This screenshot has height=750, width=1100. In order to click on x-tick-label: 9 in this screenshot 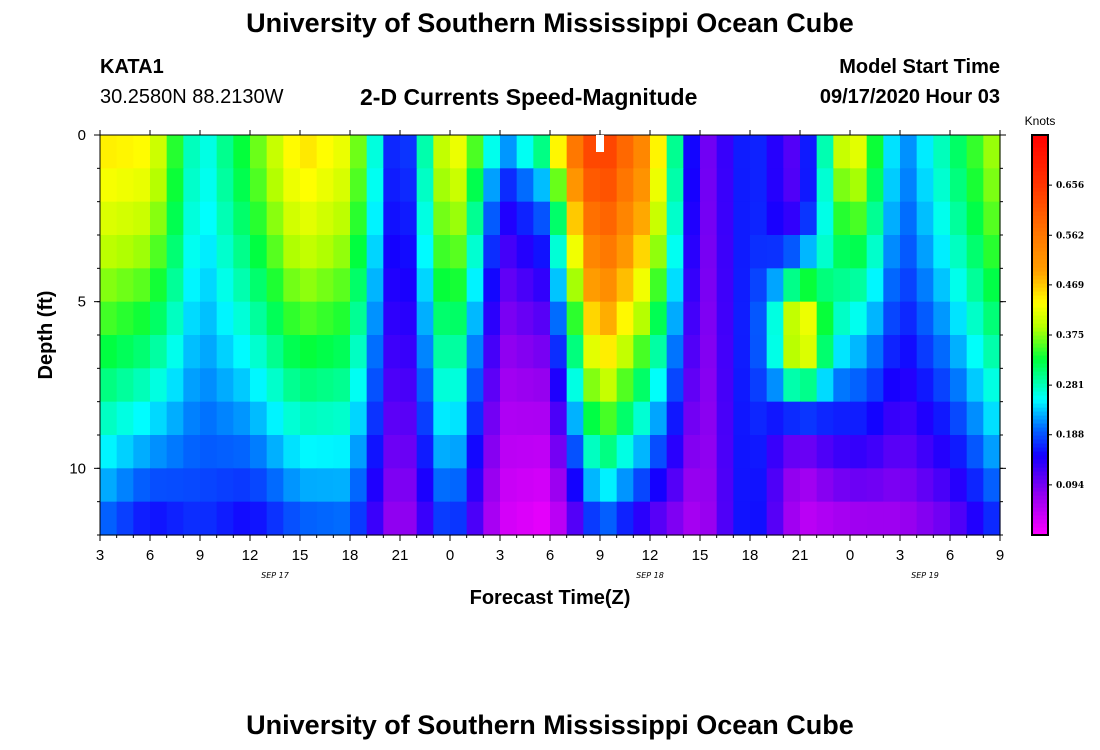, I will do `click(600, 555)`.